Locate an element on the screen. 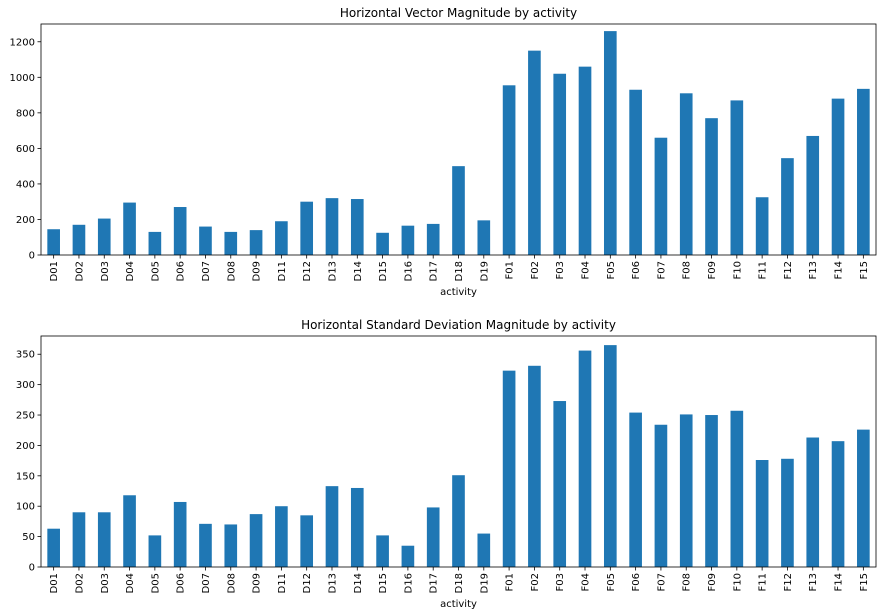 This screenshot has width=887, height=615. y-tick-label: 1200 is located at coordinates (22, 42).